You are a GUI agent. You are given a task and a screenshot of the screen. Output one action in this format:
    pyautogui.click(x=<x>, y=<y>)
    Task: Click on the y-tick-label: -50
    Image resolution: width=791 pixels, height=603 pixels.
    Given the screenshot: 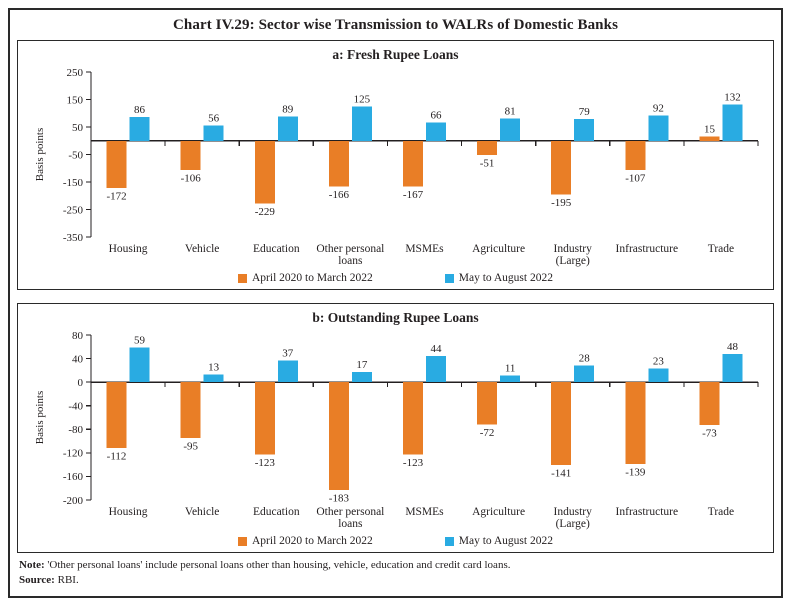 What is the action you would take?
    pyautogui.click(x=75, y=155)
    